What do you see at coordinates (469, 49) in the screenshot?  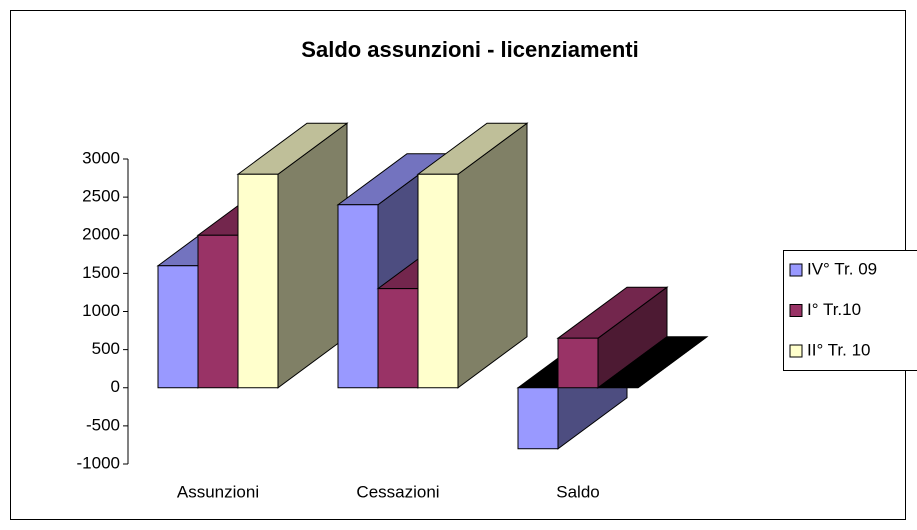 I see `chart-title: Saldo assunzioni - licenziamenti` at bounding box center [469, 49].